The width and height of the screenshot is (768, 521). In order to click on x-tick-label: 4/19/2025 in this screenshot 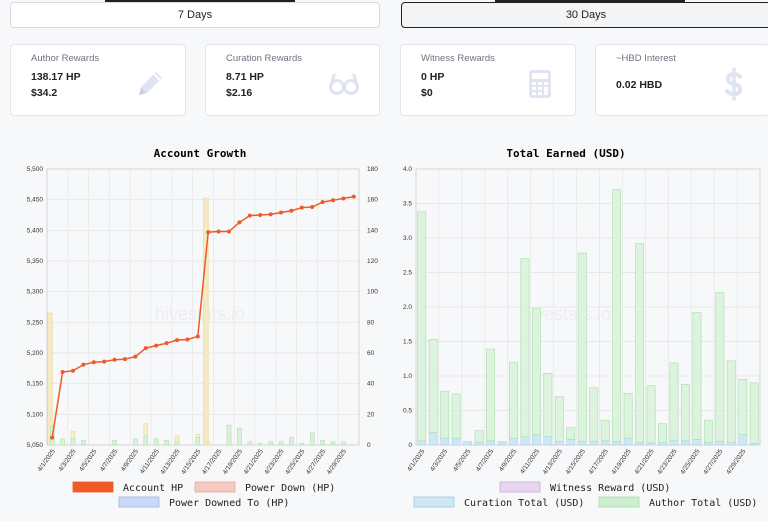, I will do `click(621, 462)`.